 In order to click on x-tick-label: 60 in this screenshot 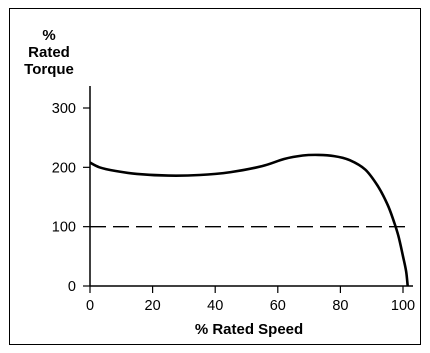, I will do `click(278, 306)`.